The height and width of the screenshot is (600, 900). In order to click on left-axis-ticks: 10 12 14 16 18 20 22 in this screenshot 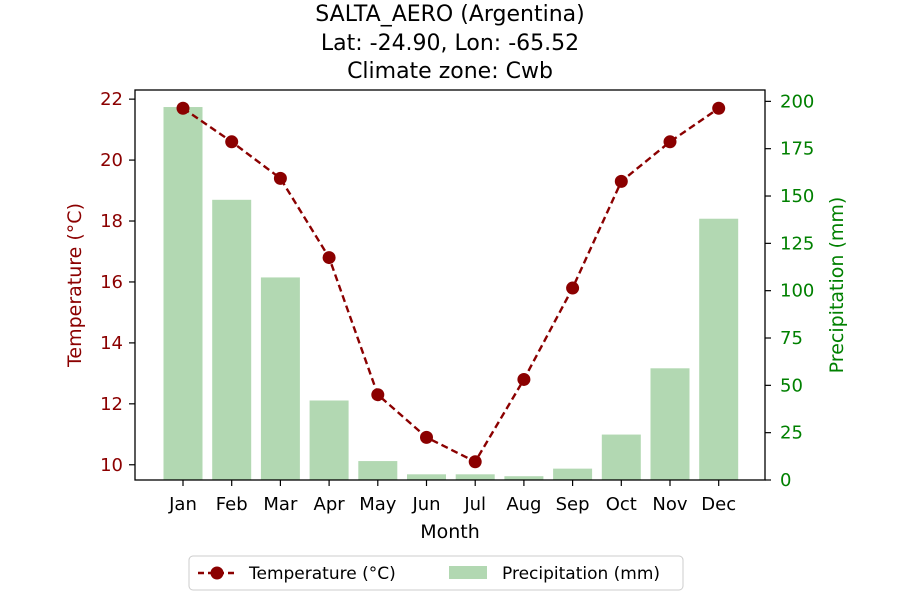, I will do `click(117, 282)`.